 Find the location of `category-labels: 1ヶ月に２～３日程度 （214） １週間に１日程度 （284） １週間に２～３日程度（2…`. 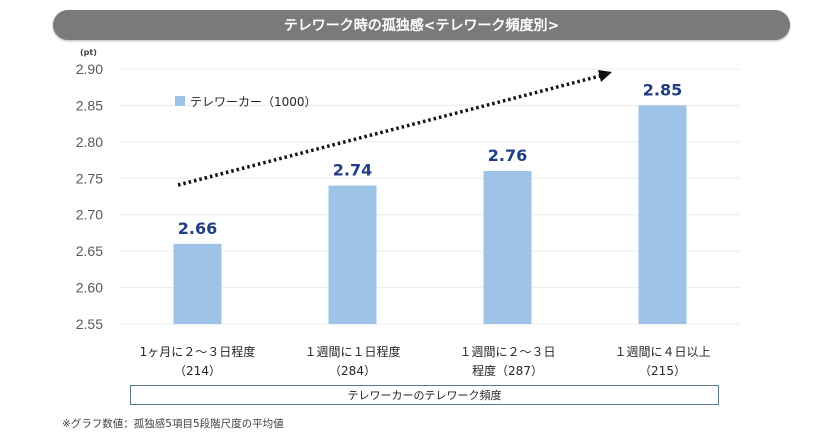

category-labels: 1ヶ月に２～３日程度 （214） １週間に１日程度 （284） １週間に２～３日程度（2… is located at coordinates (425, 361).